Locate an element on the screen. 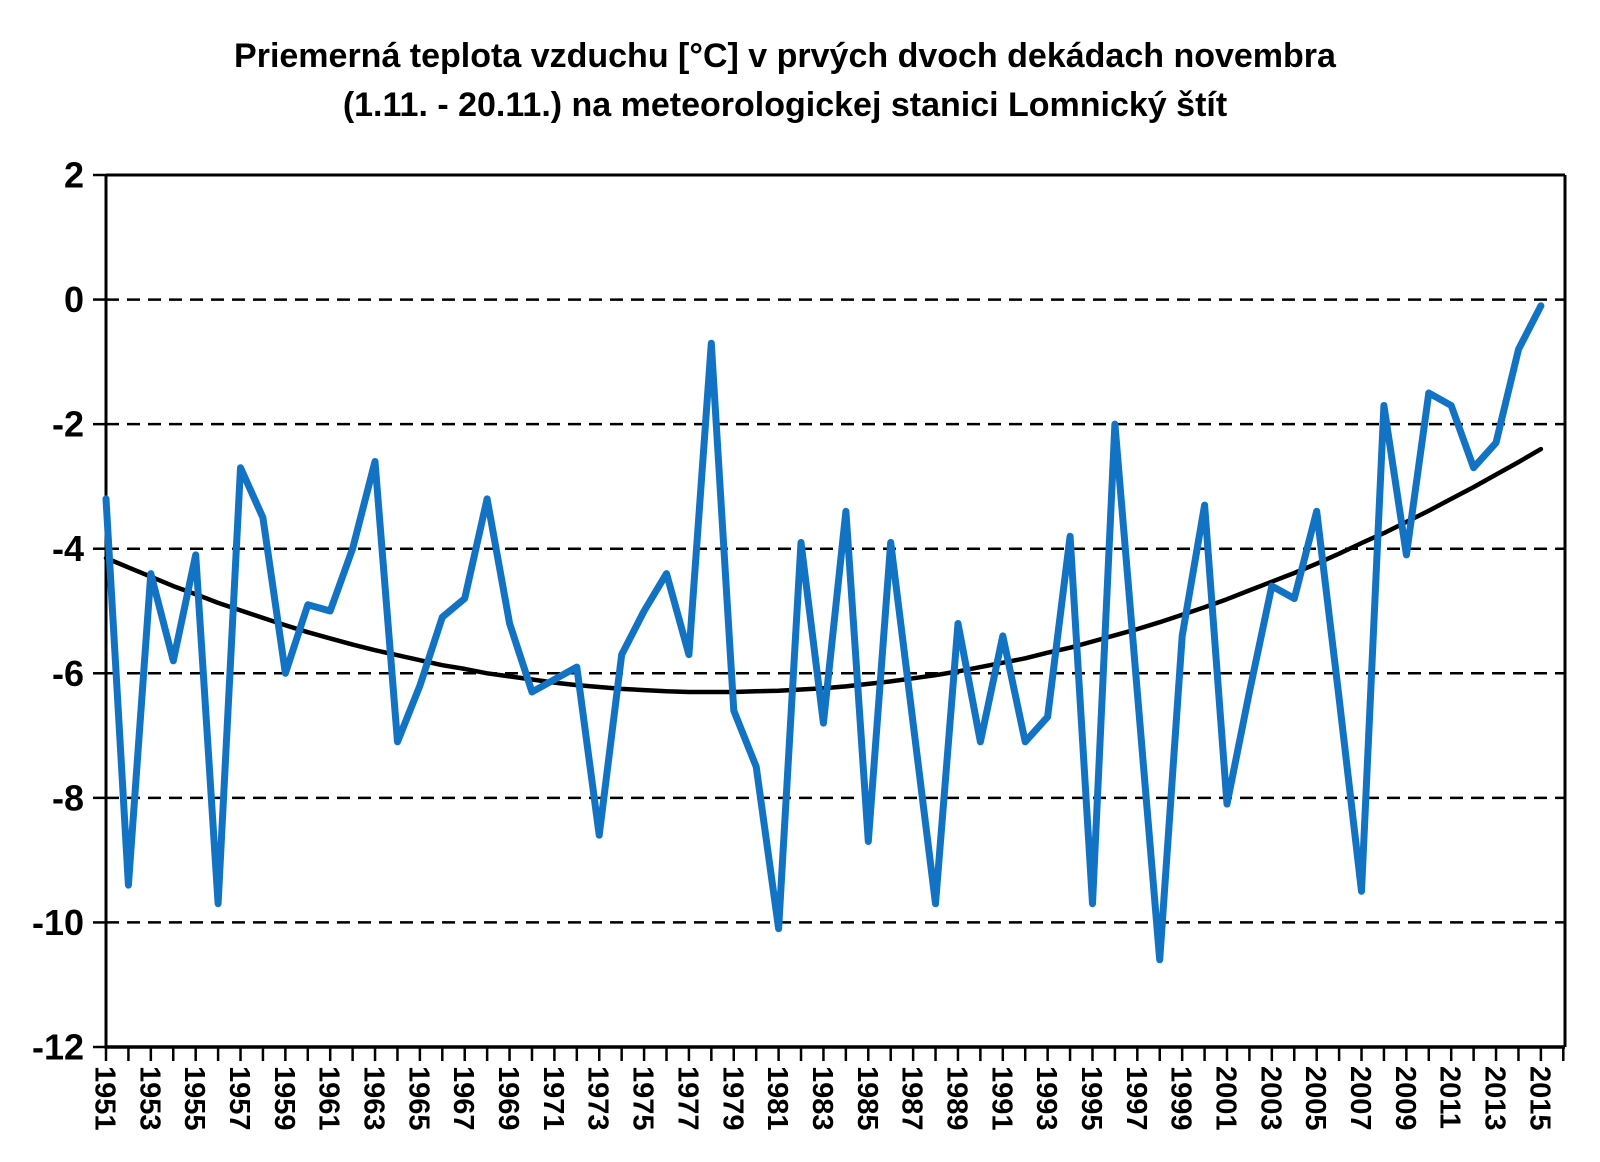  x-tick-label-2009: 2009 is located at coordinates (1405, 1098).